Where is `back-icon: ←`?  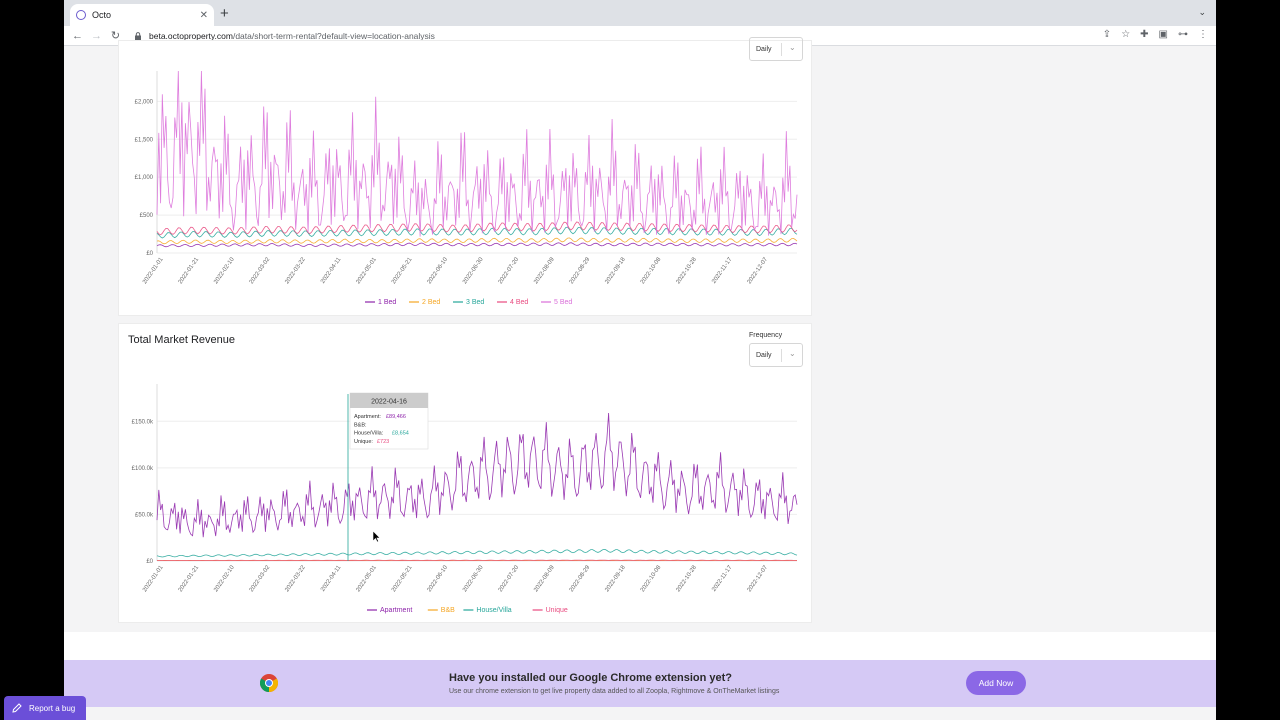 back-icon: ← is located at coordinates (77, 35).